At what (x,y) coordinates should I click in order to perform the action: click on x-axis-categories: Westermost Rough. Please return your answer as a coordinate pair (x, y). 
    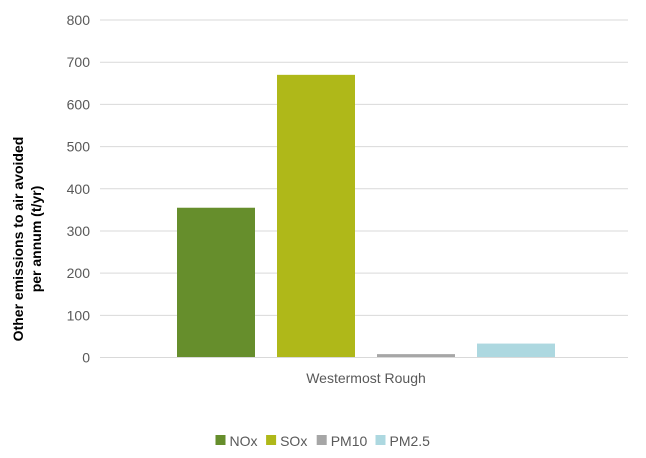
    Looking at the image, I should click on (366, 378).